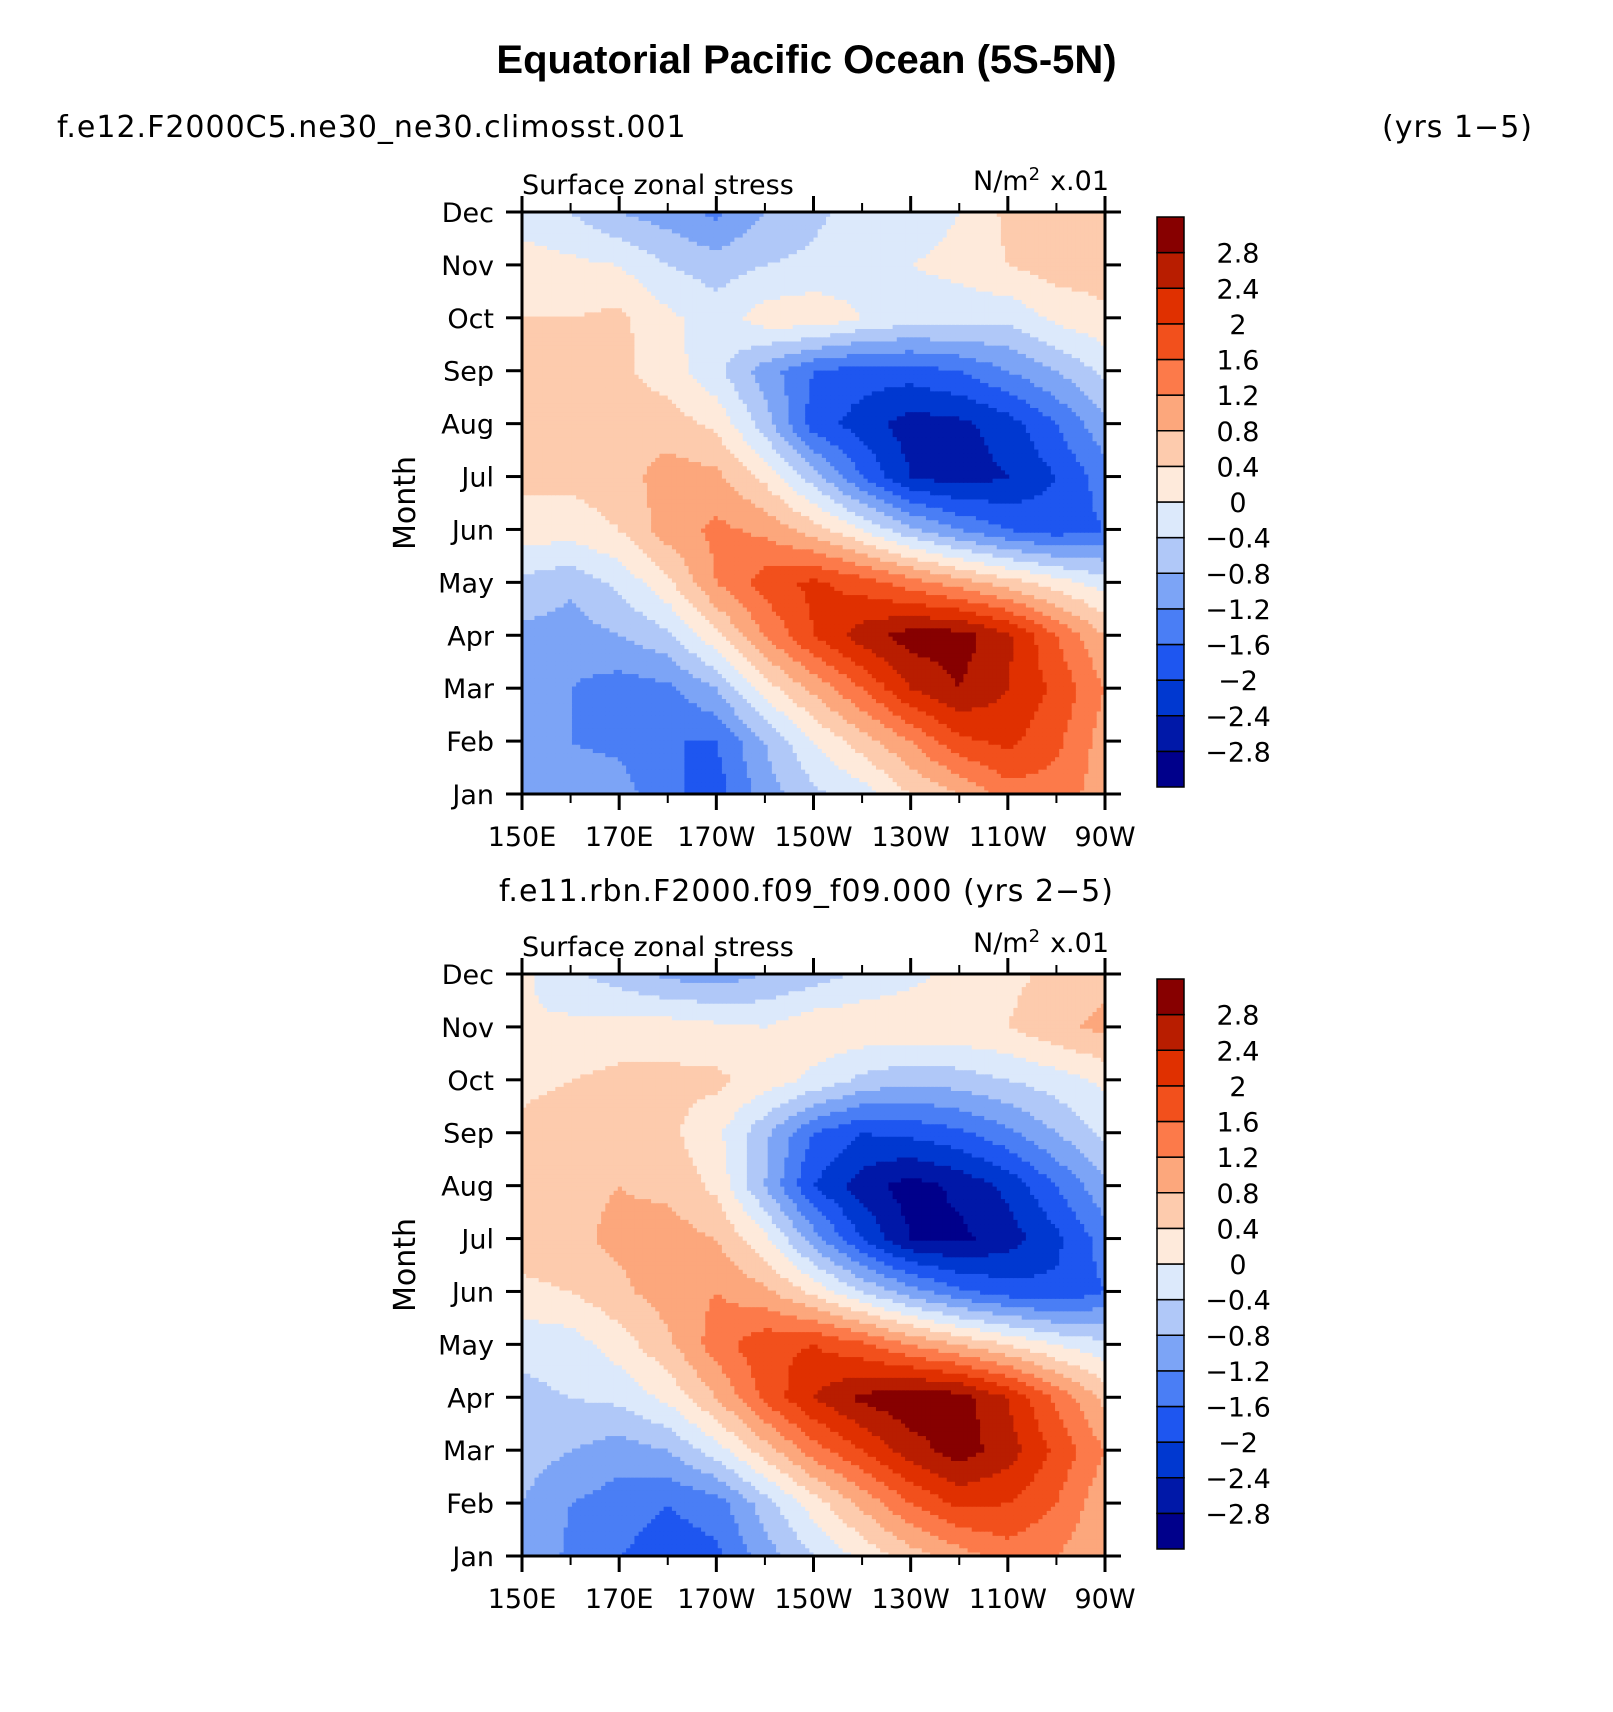 The width and height of the screenshot is (1613, 1712). I want to click on run-name-bottom: f.e11.rbn.F2000.f09_f09.000 (yrs 2−5), so click(806, 891).